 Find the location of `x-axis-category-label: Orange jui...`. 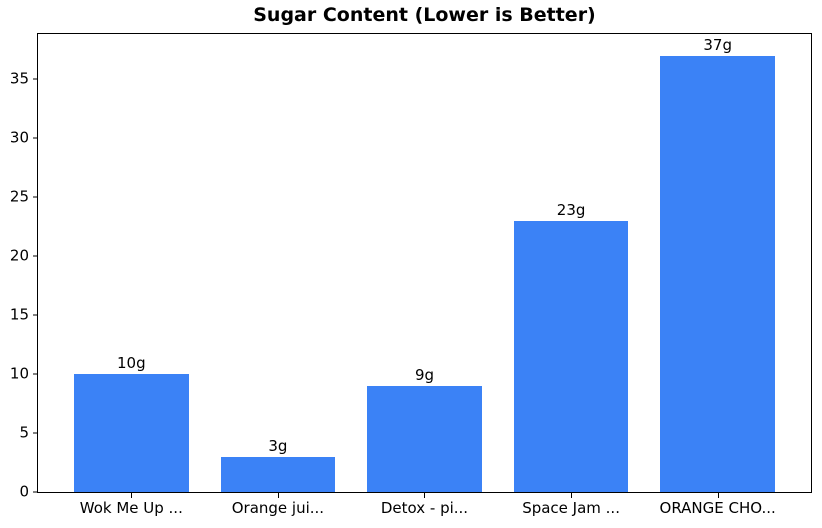

x-axis-category-label: Orange jui... is located at coordinates (278, 508).